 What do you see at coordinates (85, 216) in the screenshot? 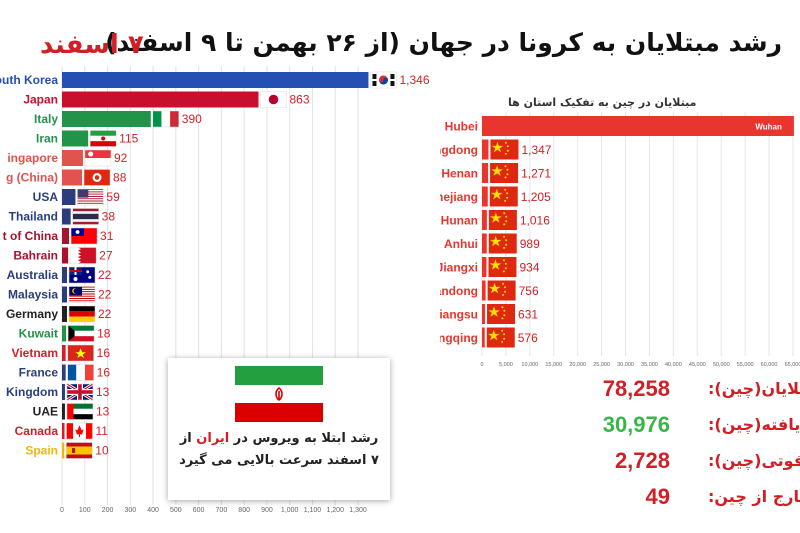
I see `thailand-flag-icon` at bounding box center [85, 216].